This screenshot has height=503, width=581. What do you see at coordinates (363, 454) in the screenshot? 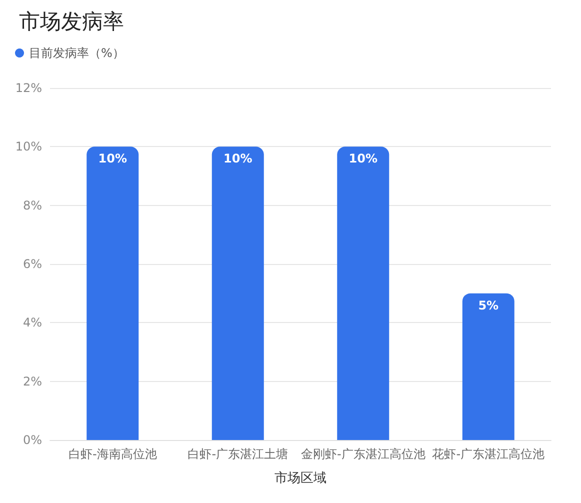
I see `x-tick-label: 金刚虾-广东湛江高位池` at bounding box center [363, 454].